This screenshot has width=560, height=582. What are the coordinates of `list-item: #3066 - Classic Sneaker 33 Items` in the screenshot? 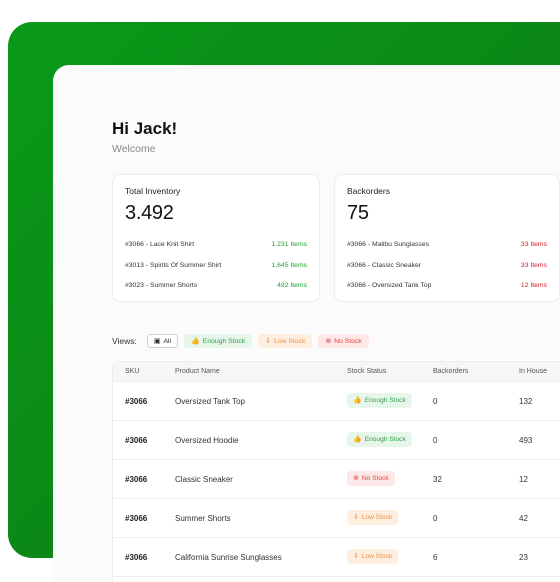 It's located at (447, 265).